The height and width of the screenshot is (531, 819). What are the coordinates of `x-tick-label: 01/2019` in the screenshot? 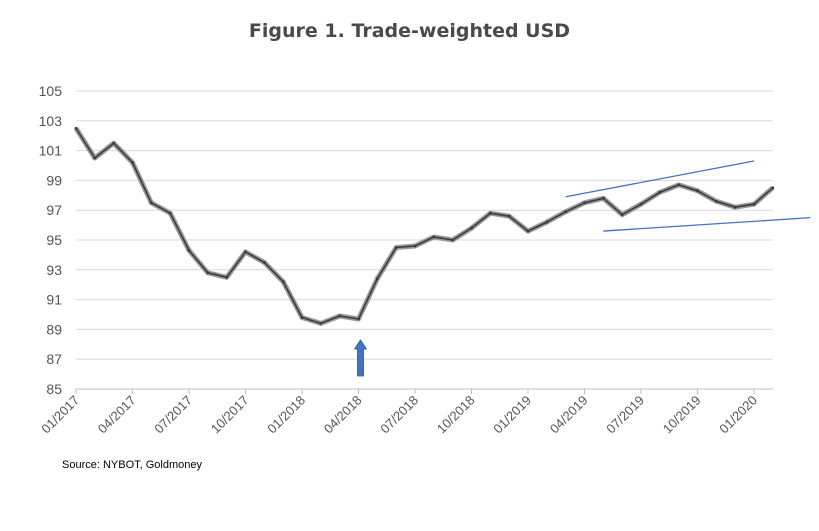 It's located at (512, 415).